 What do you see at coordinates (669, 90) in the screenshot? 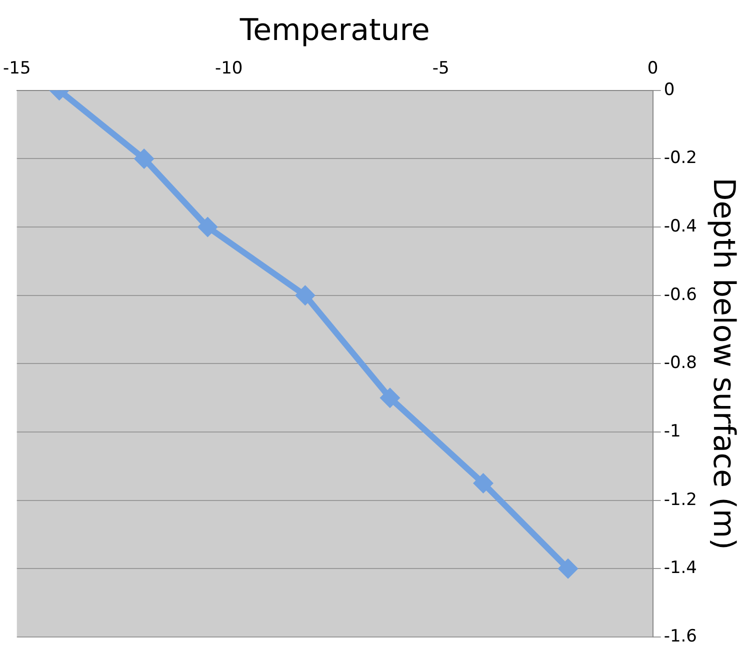
I see `y-tick-label: 0` at bounding box center [669, 90].